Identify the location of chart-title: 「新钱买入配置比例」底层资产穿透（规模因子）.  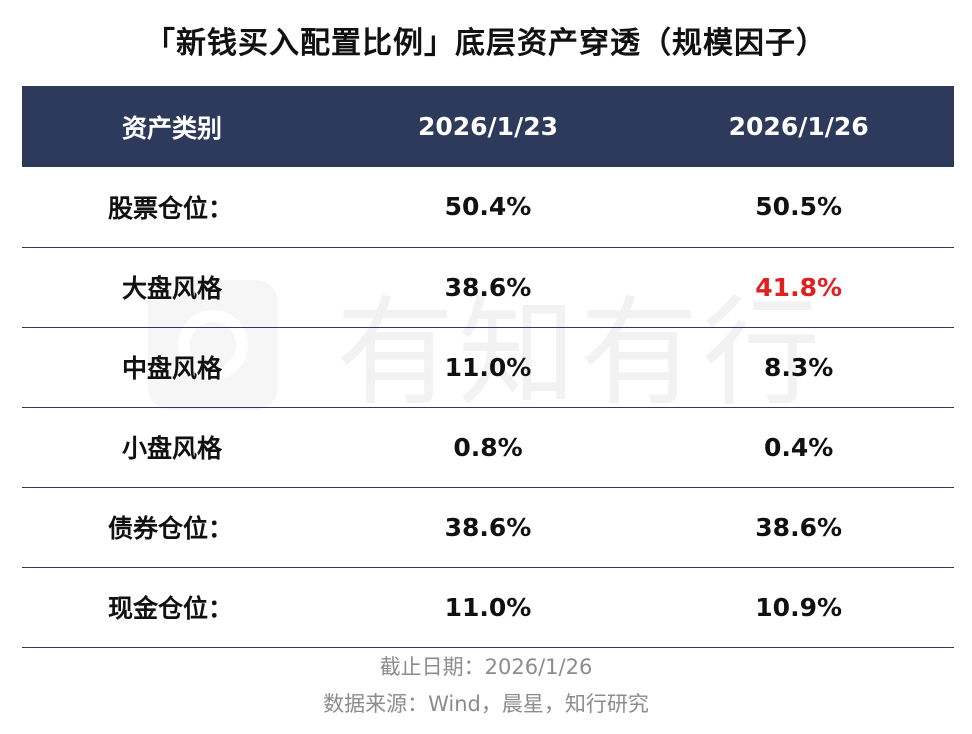
(486, 43).